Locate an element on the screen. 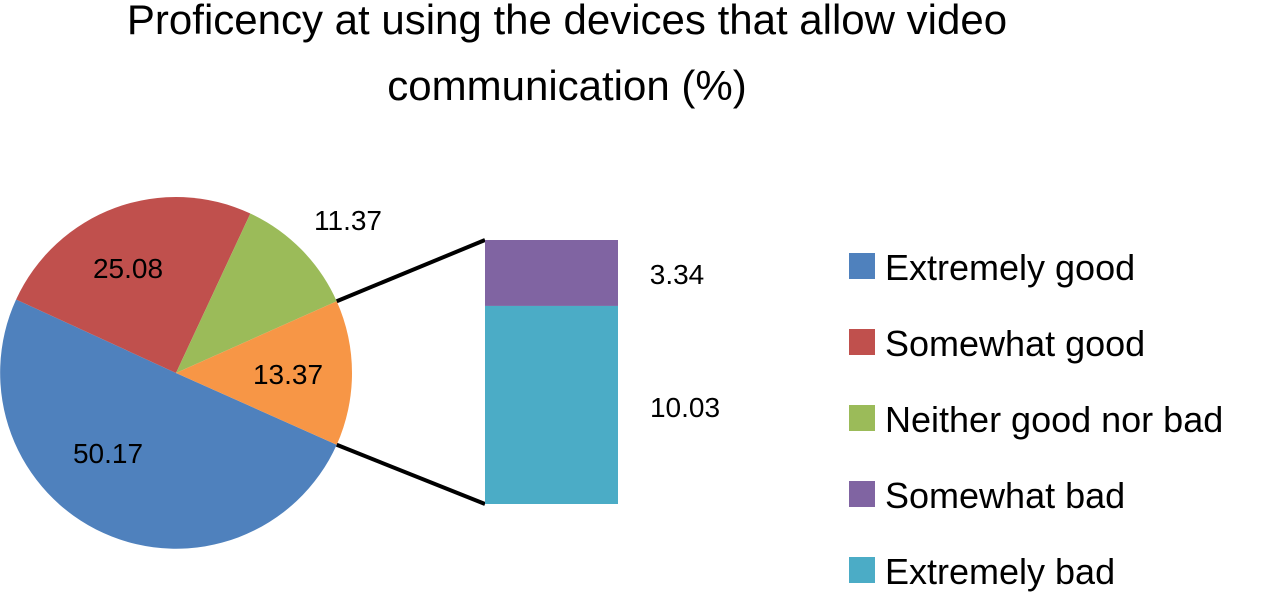  data-label-neither-good-nor-bad: 11.37 is located at coordinates (348, 220).